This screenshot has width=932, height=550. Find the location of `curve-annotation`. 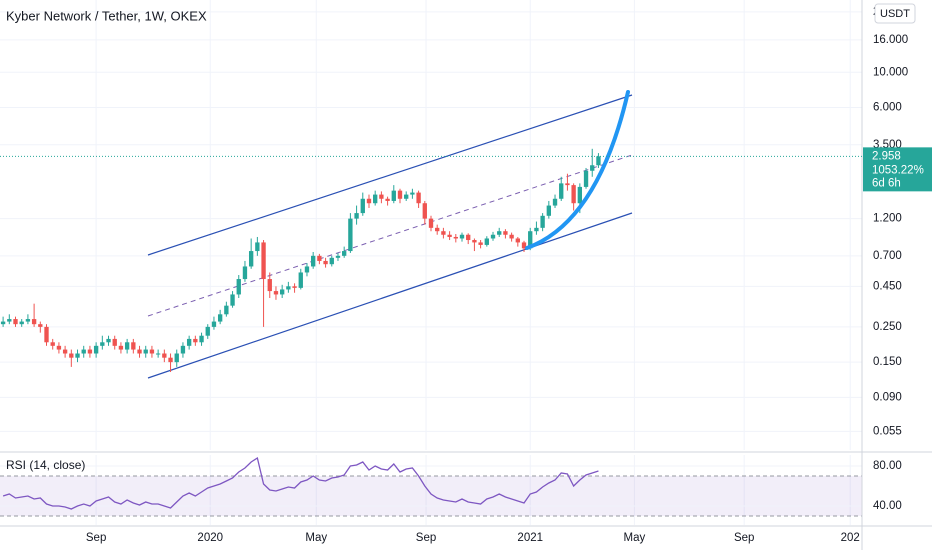

curve-annotation is located at coordinates (577, 170).